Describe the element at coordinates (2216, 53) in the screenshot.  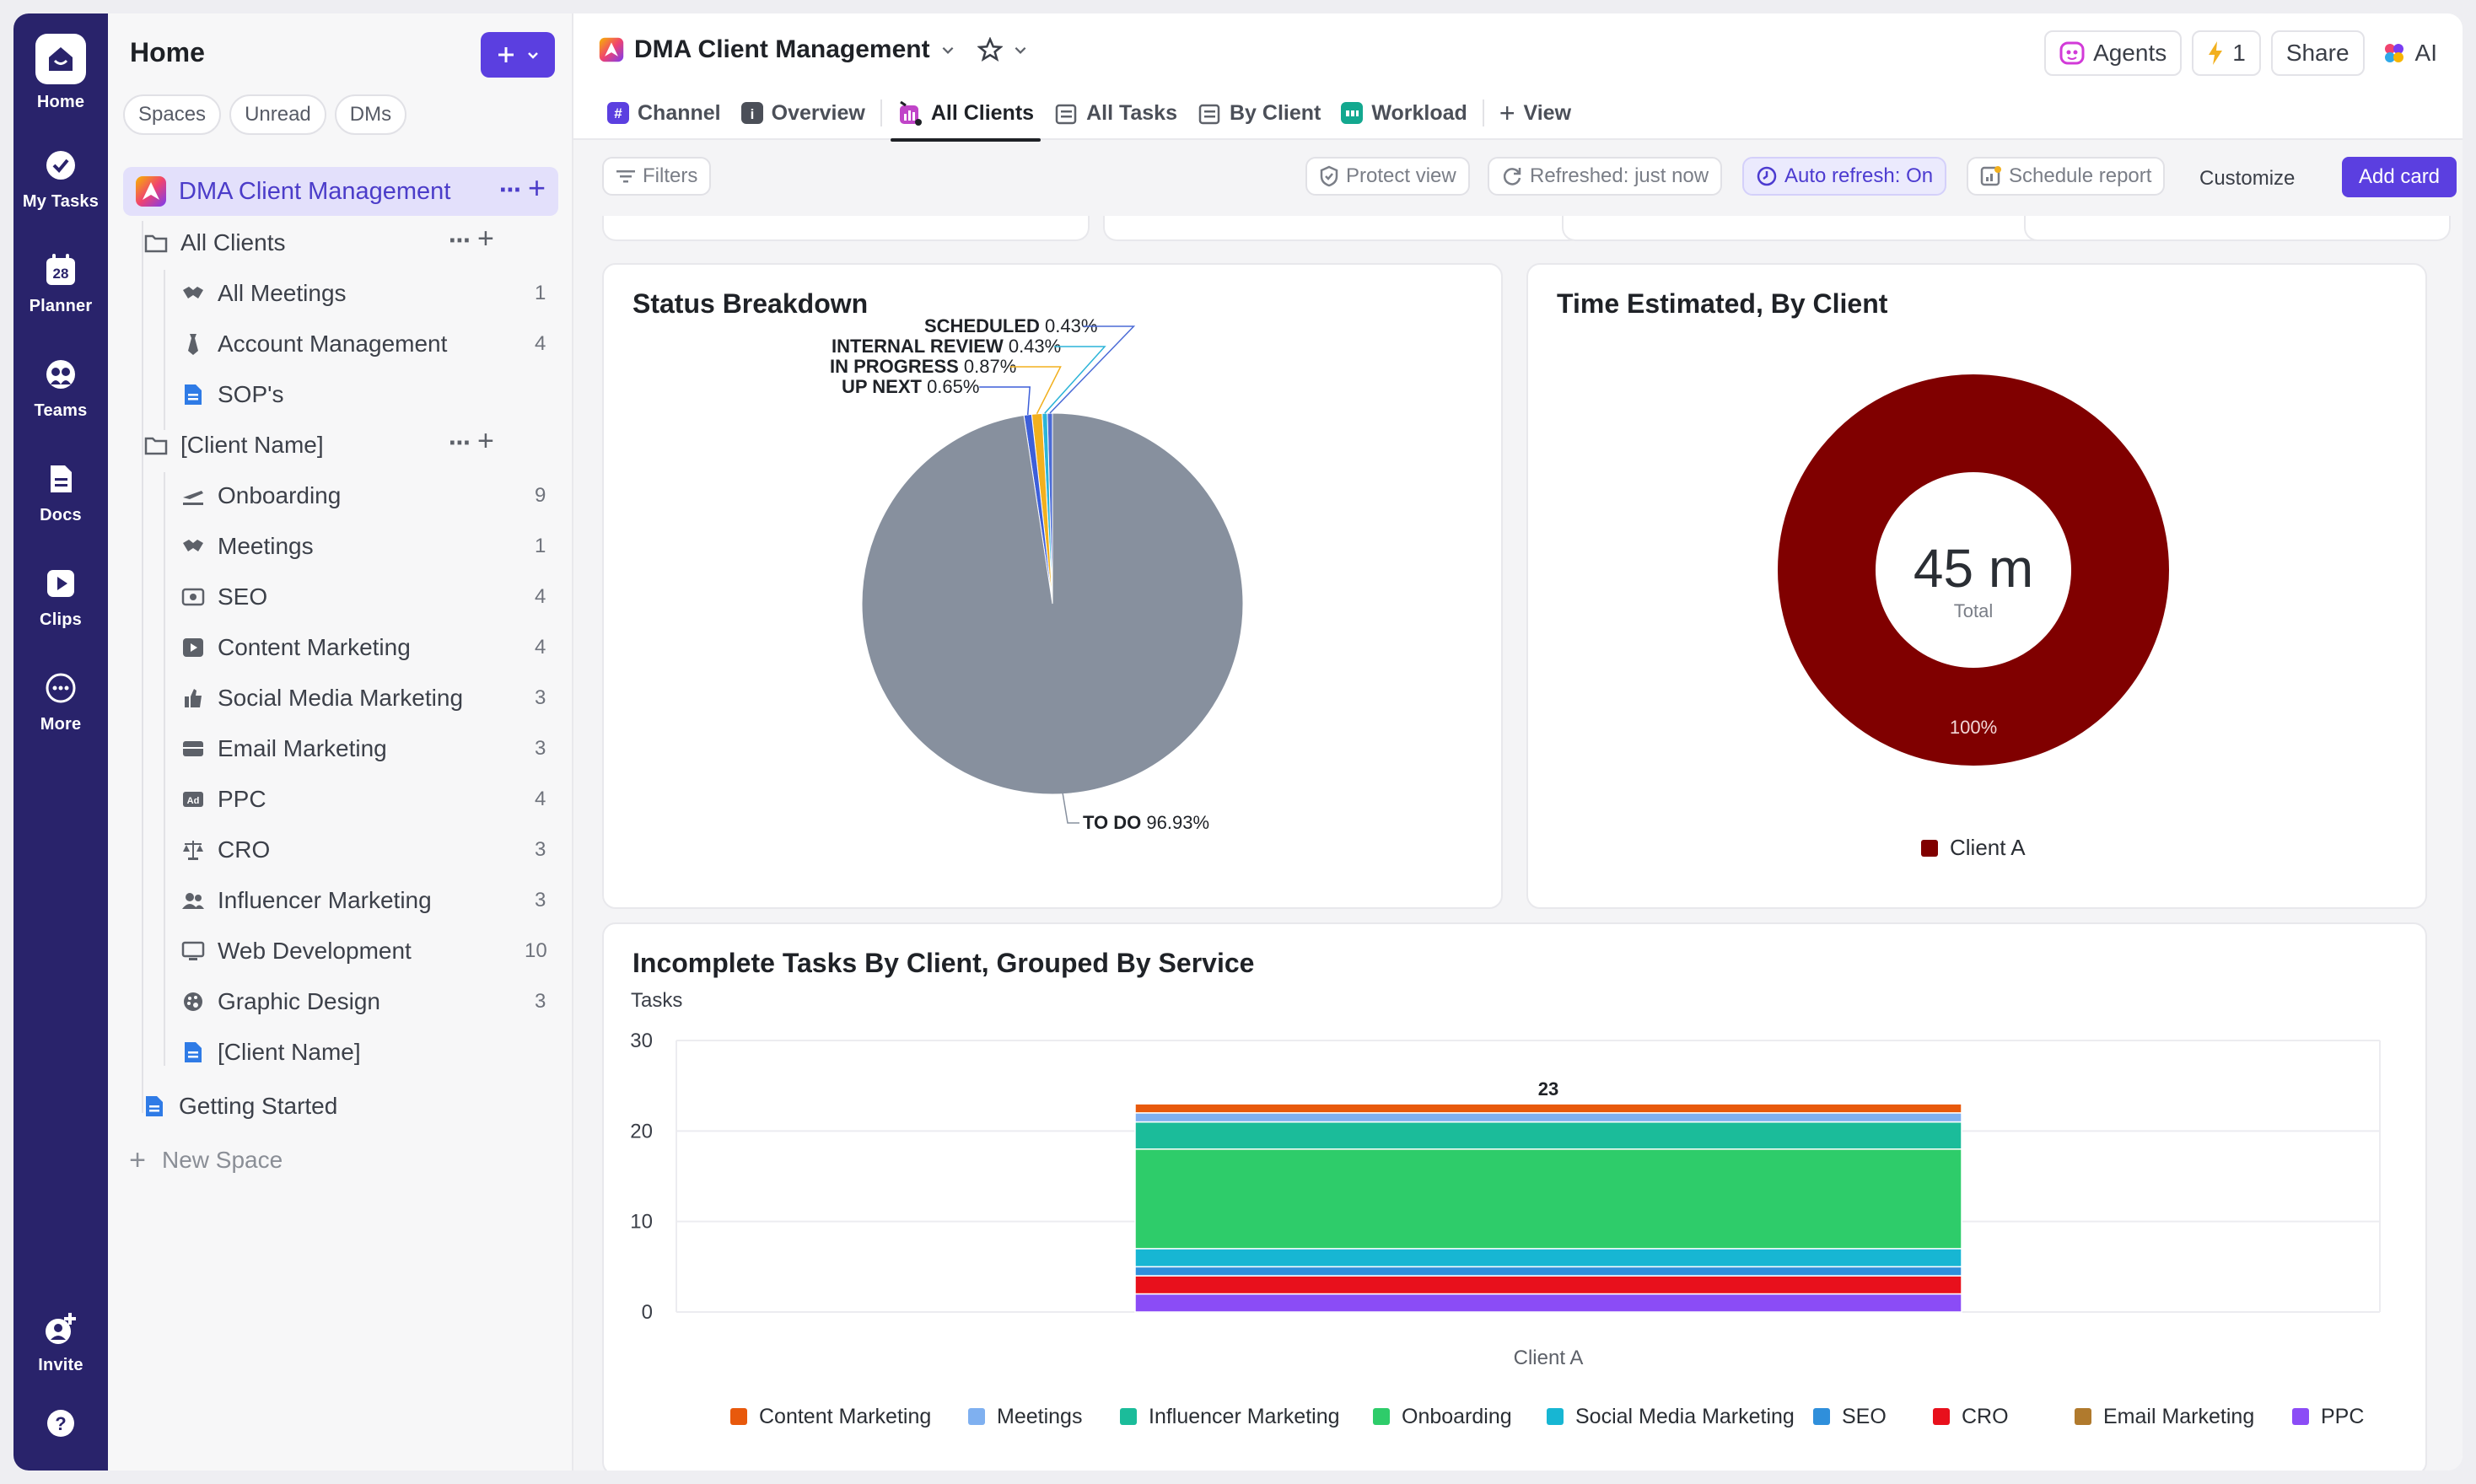
I see `bolt-icon` at that location.